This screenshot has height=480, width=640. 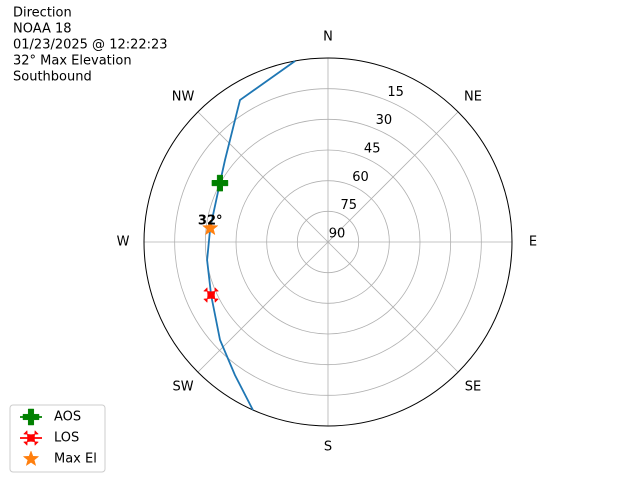 What do you see at coordinates (66, 438) in the screenshot?
I see `legend-label: LOS` at bounding box center [66, 438].